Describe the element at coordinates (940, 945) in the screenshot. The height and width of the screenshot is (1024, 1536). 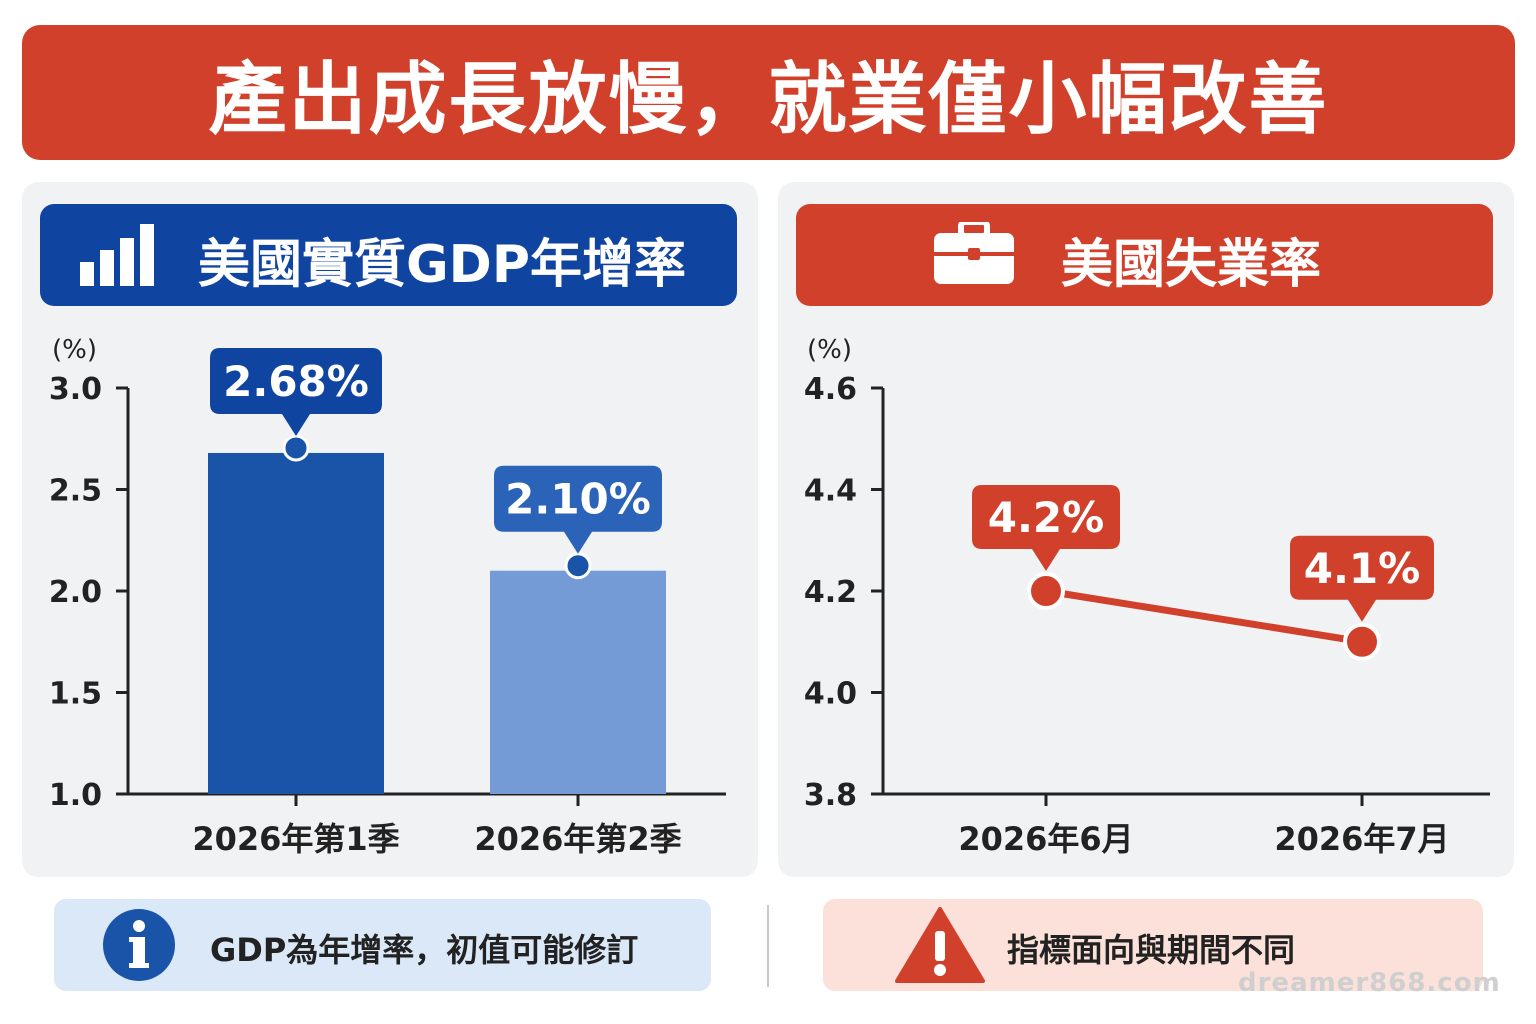
I see `warning-icon` at that location.